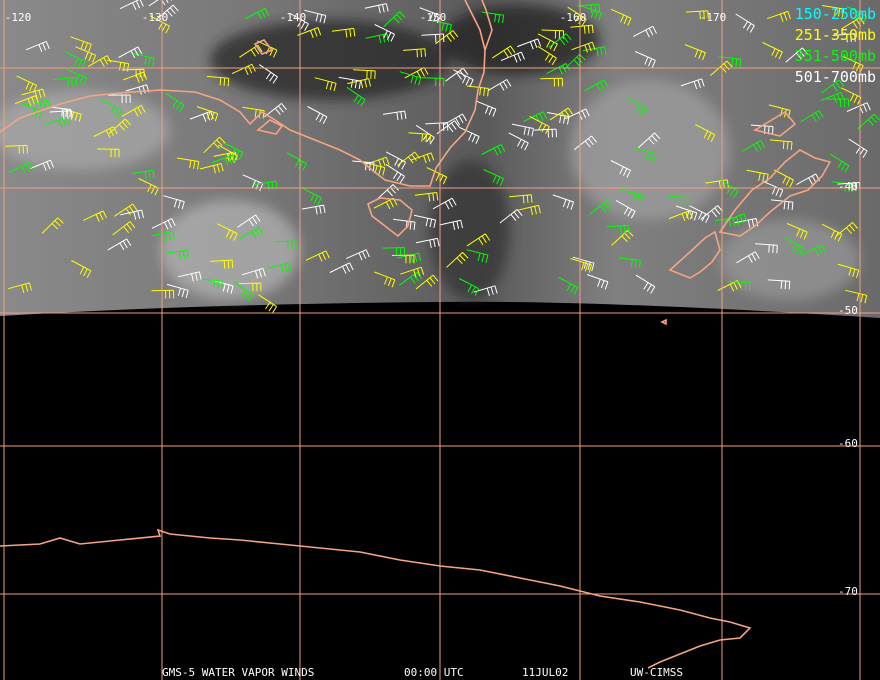 The width and height of the screenshot is (880, 680). What do you see at coordinates (848, 443) in the screenshot?
I see `latitude-label: -60` at bounding box center [848, 443].